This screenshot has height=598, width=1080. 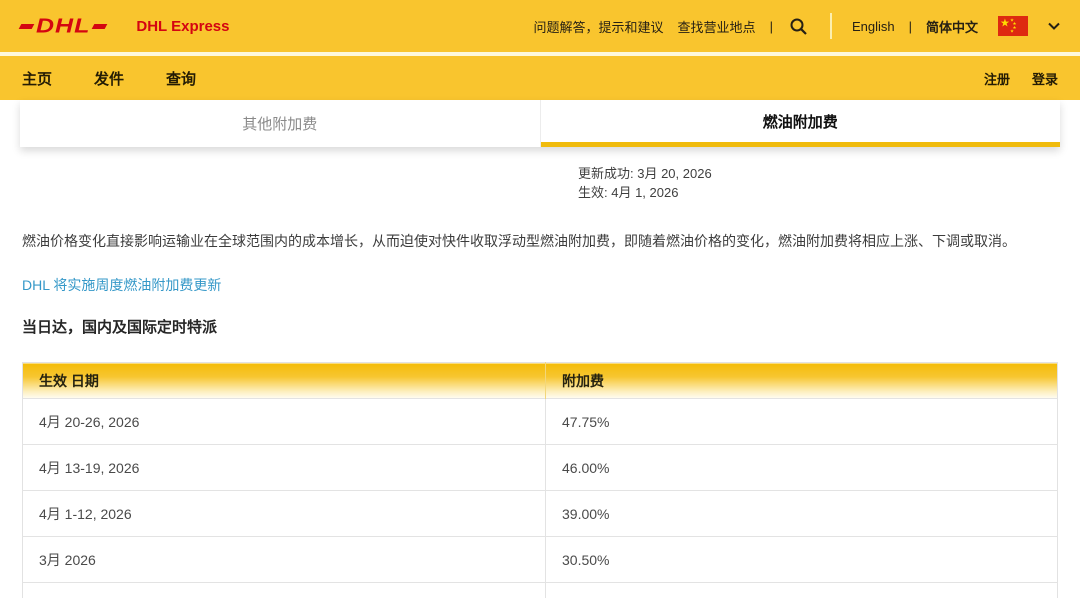 I want to click on nav-item-ship: 发件, so click(x=109, y=79).